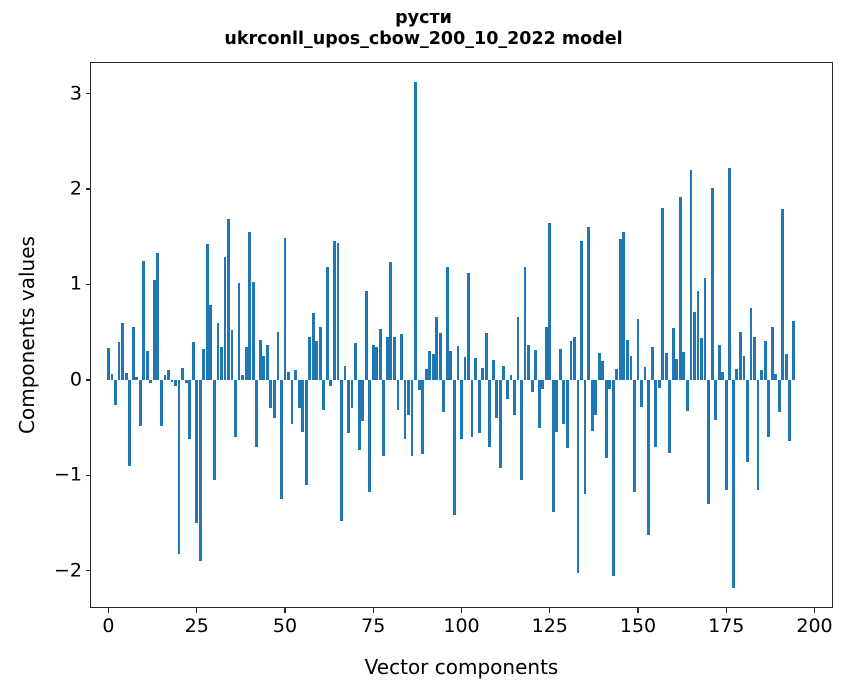 This screenshot has height=696, width=847. I want to click on x-tick-label: 125, so click(549, 626).